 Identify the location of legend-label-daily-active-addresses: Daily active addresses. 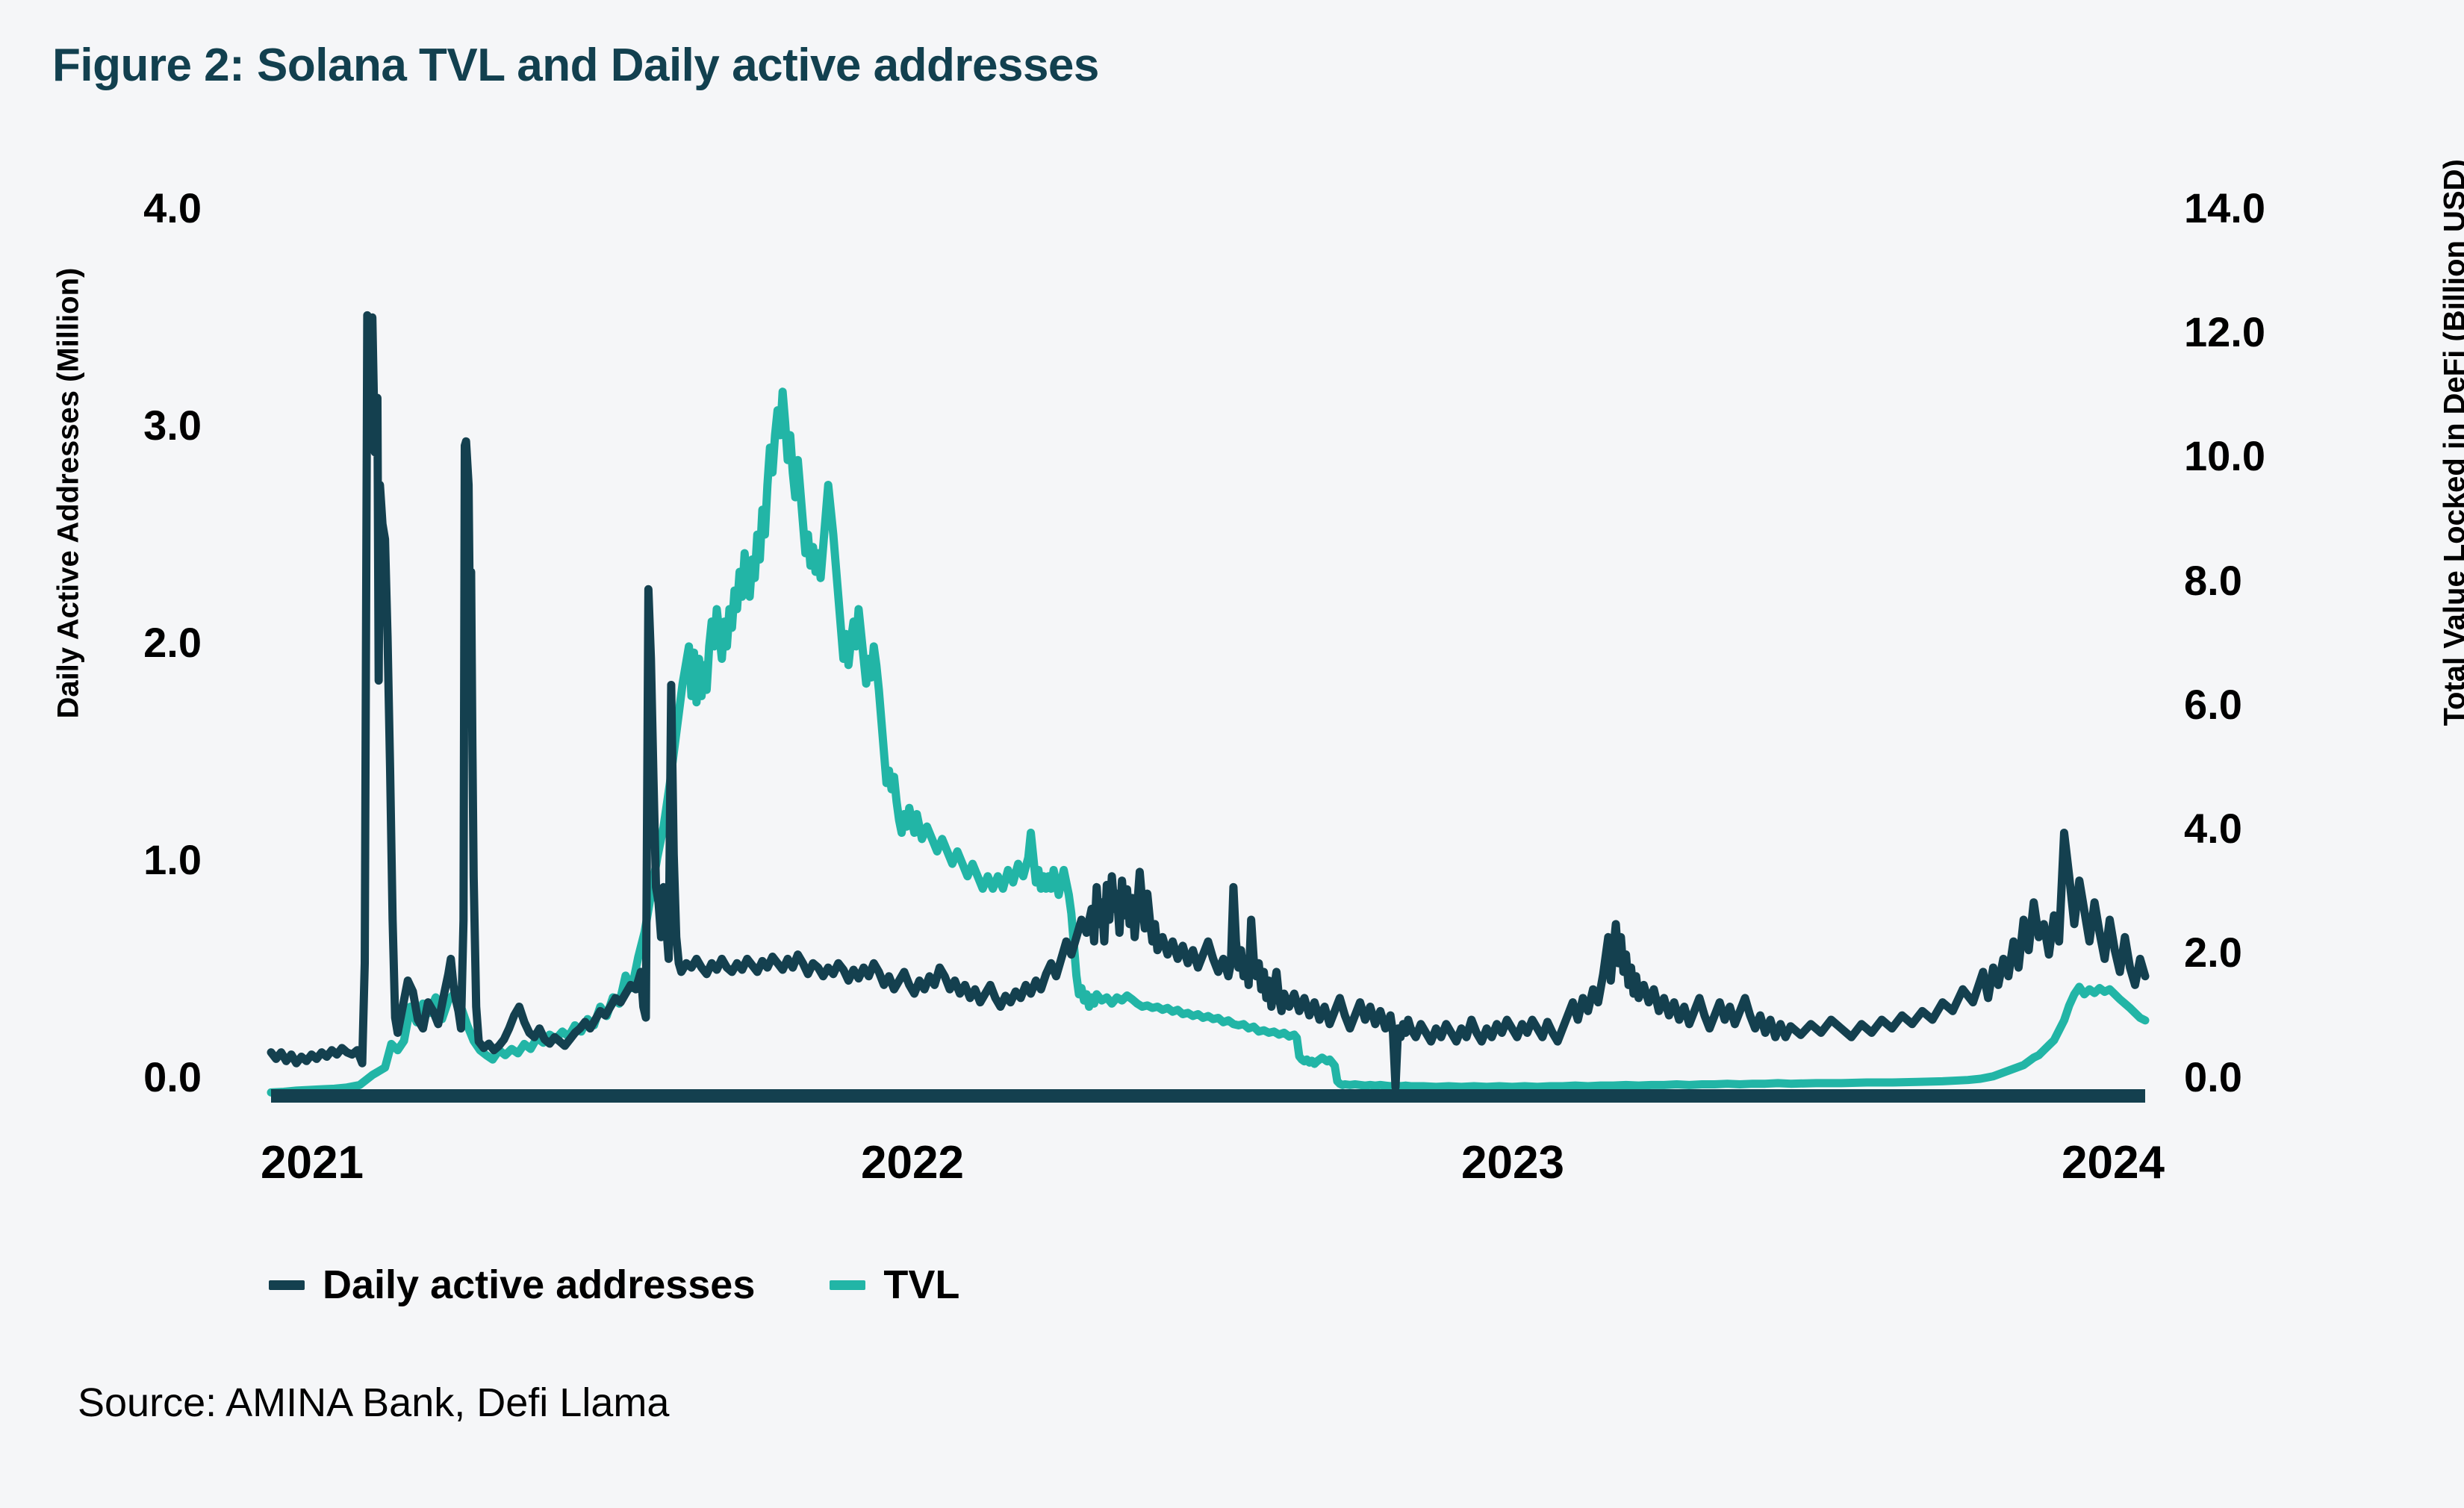
(539, 1284).